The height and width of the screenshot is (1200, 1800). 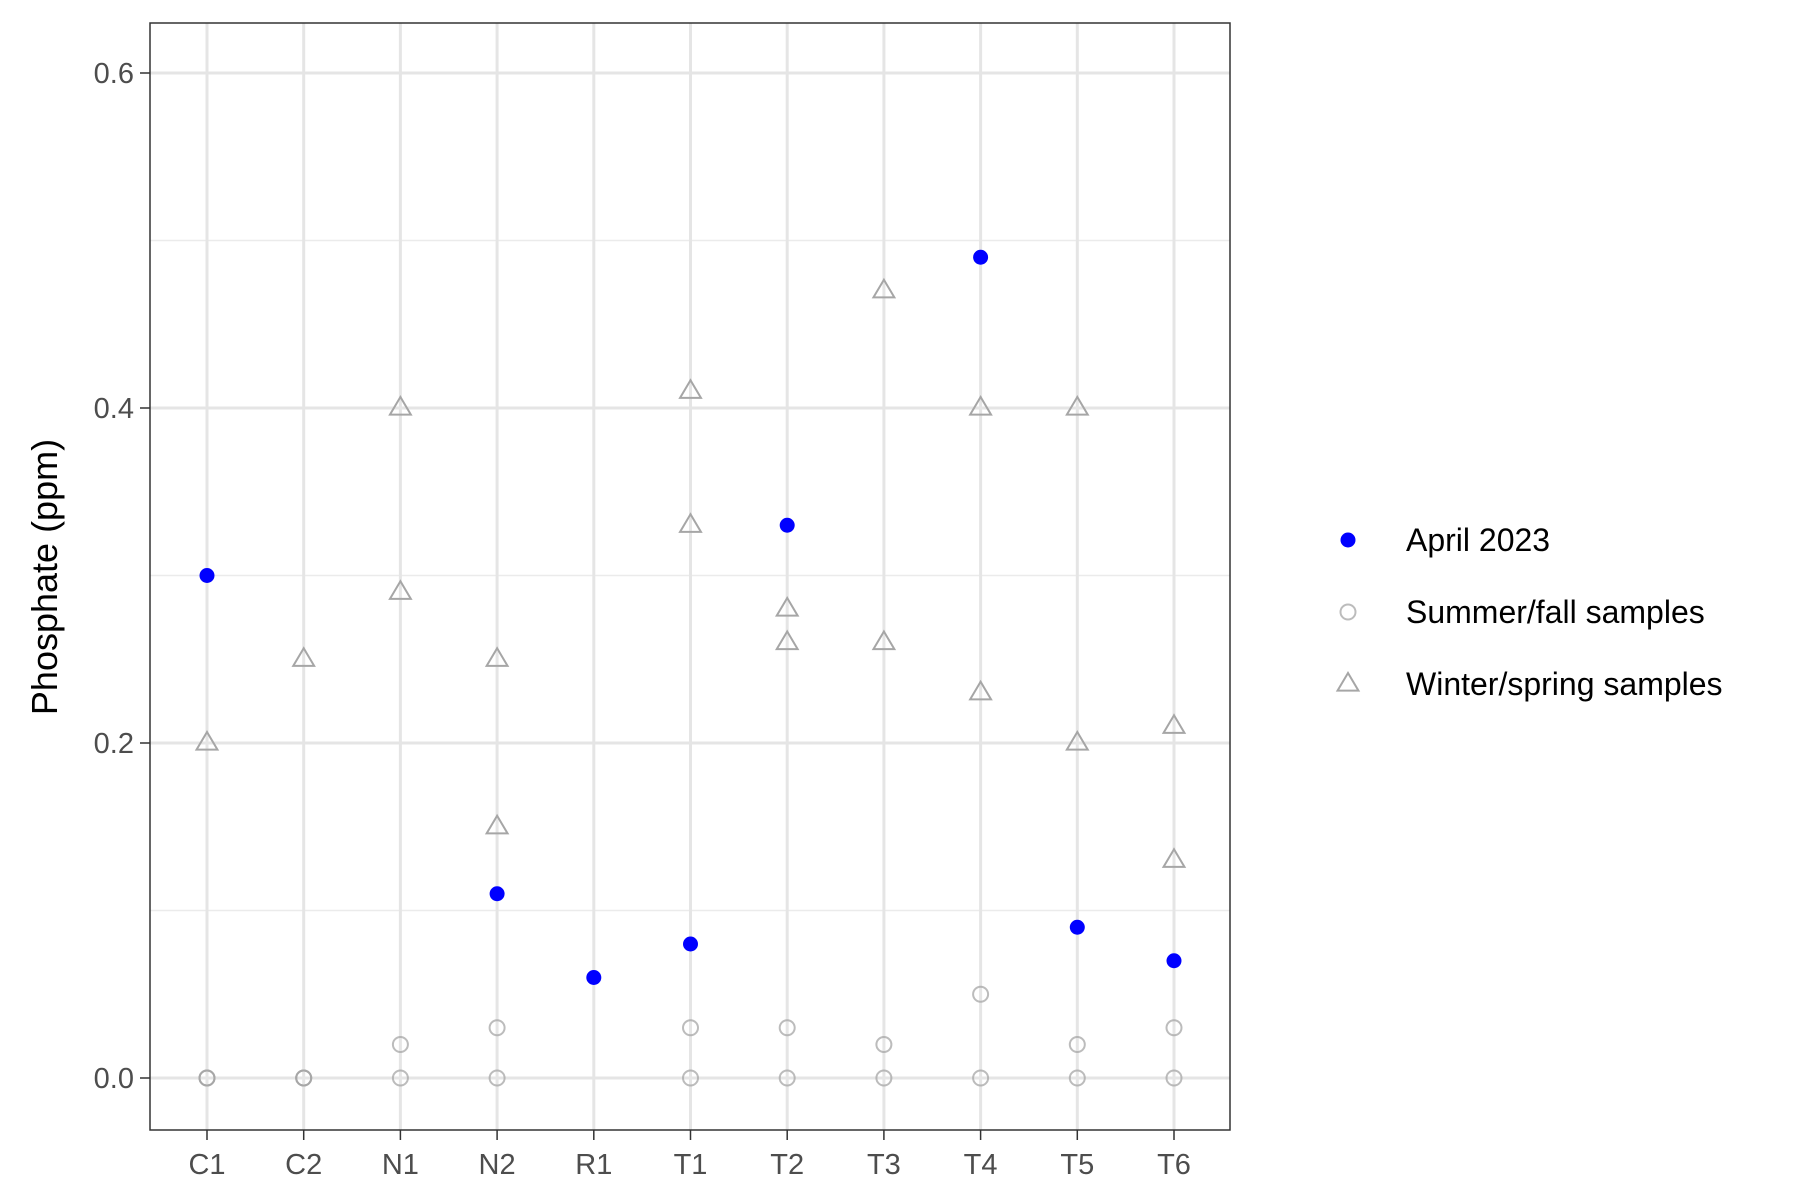 I want to click on x-tick-label: R1, so click(x=593, y=1165).